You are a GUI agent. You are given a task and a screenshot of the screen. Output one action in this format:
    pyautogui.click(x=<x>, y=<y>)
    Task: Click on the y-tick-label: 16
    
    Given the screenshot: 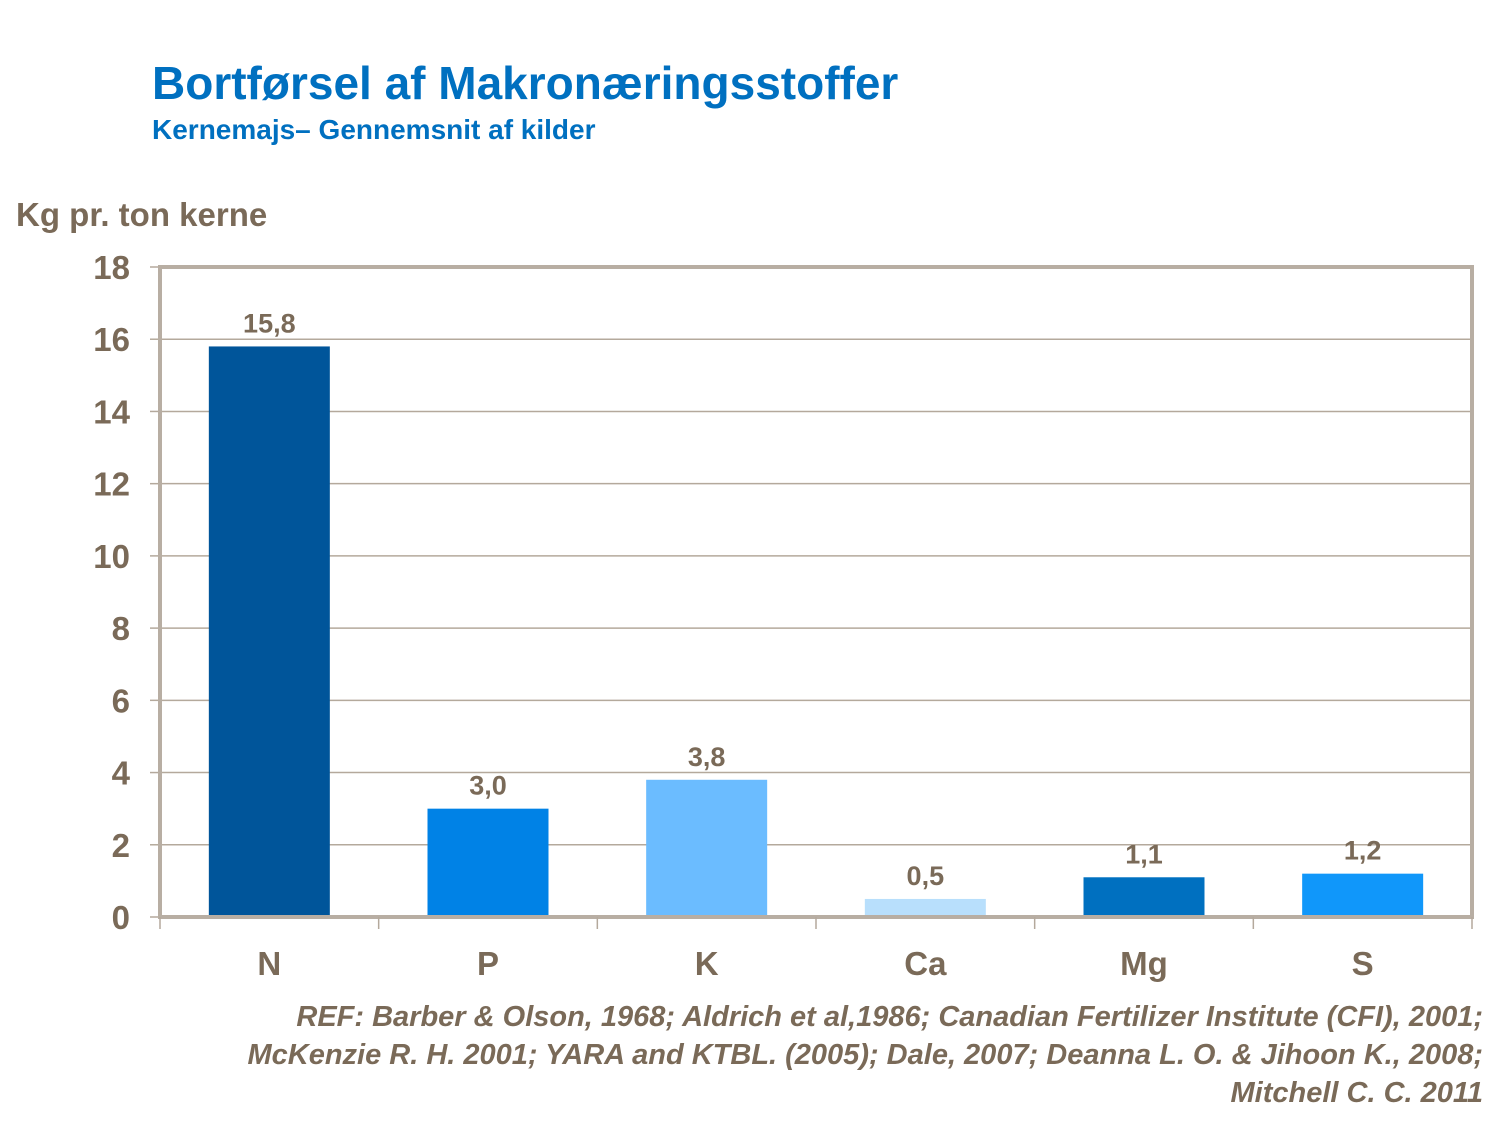 What is the action you would take?
    pyautogui.click(x=111, y=339)
    